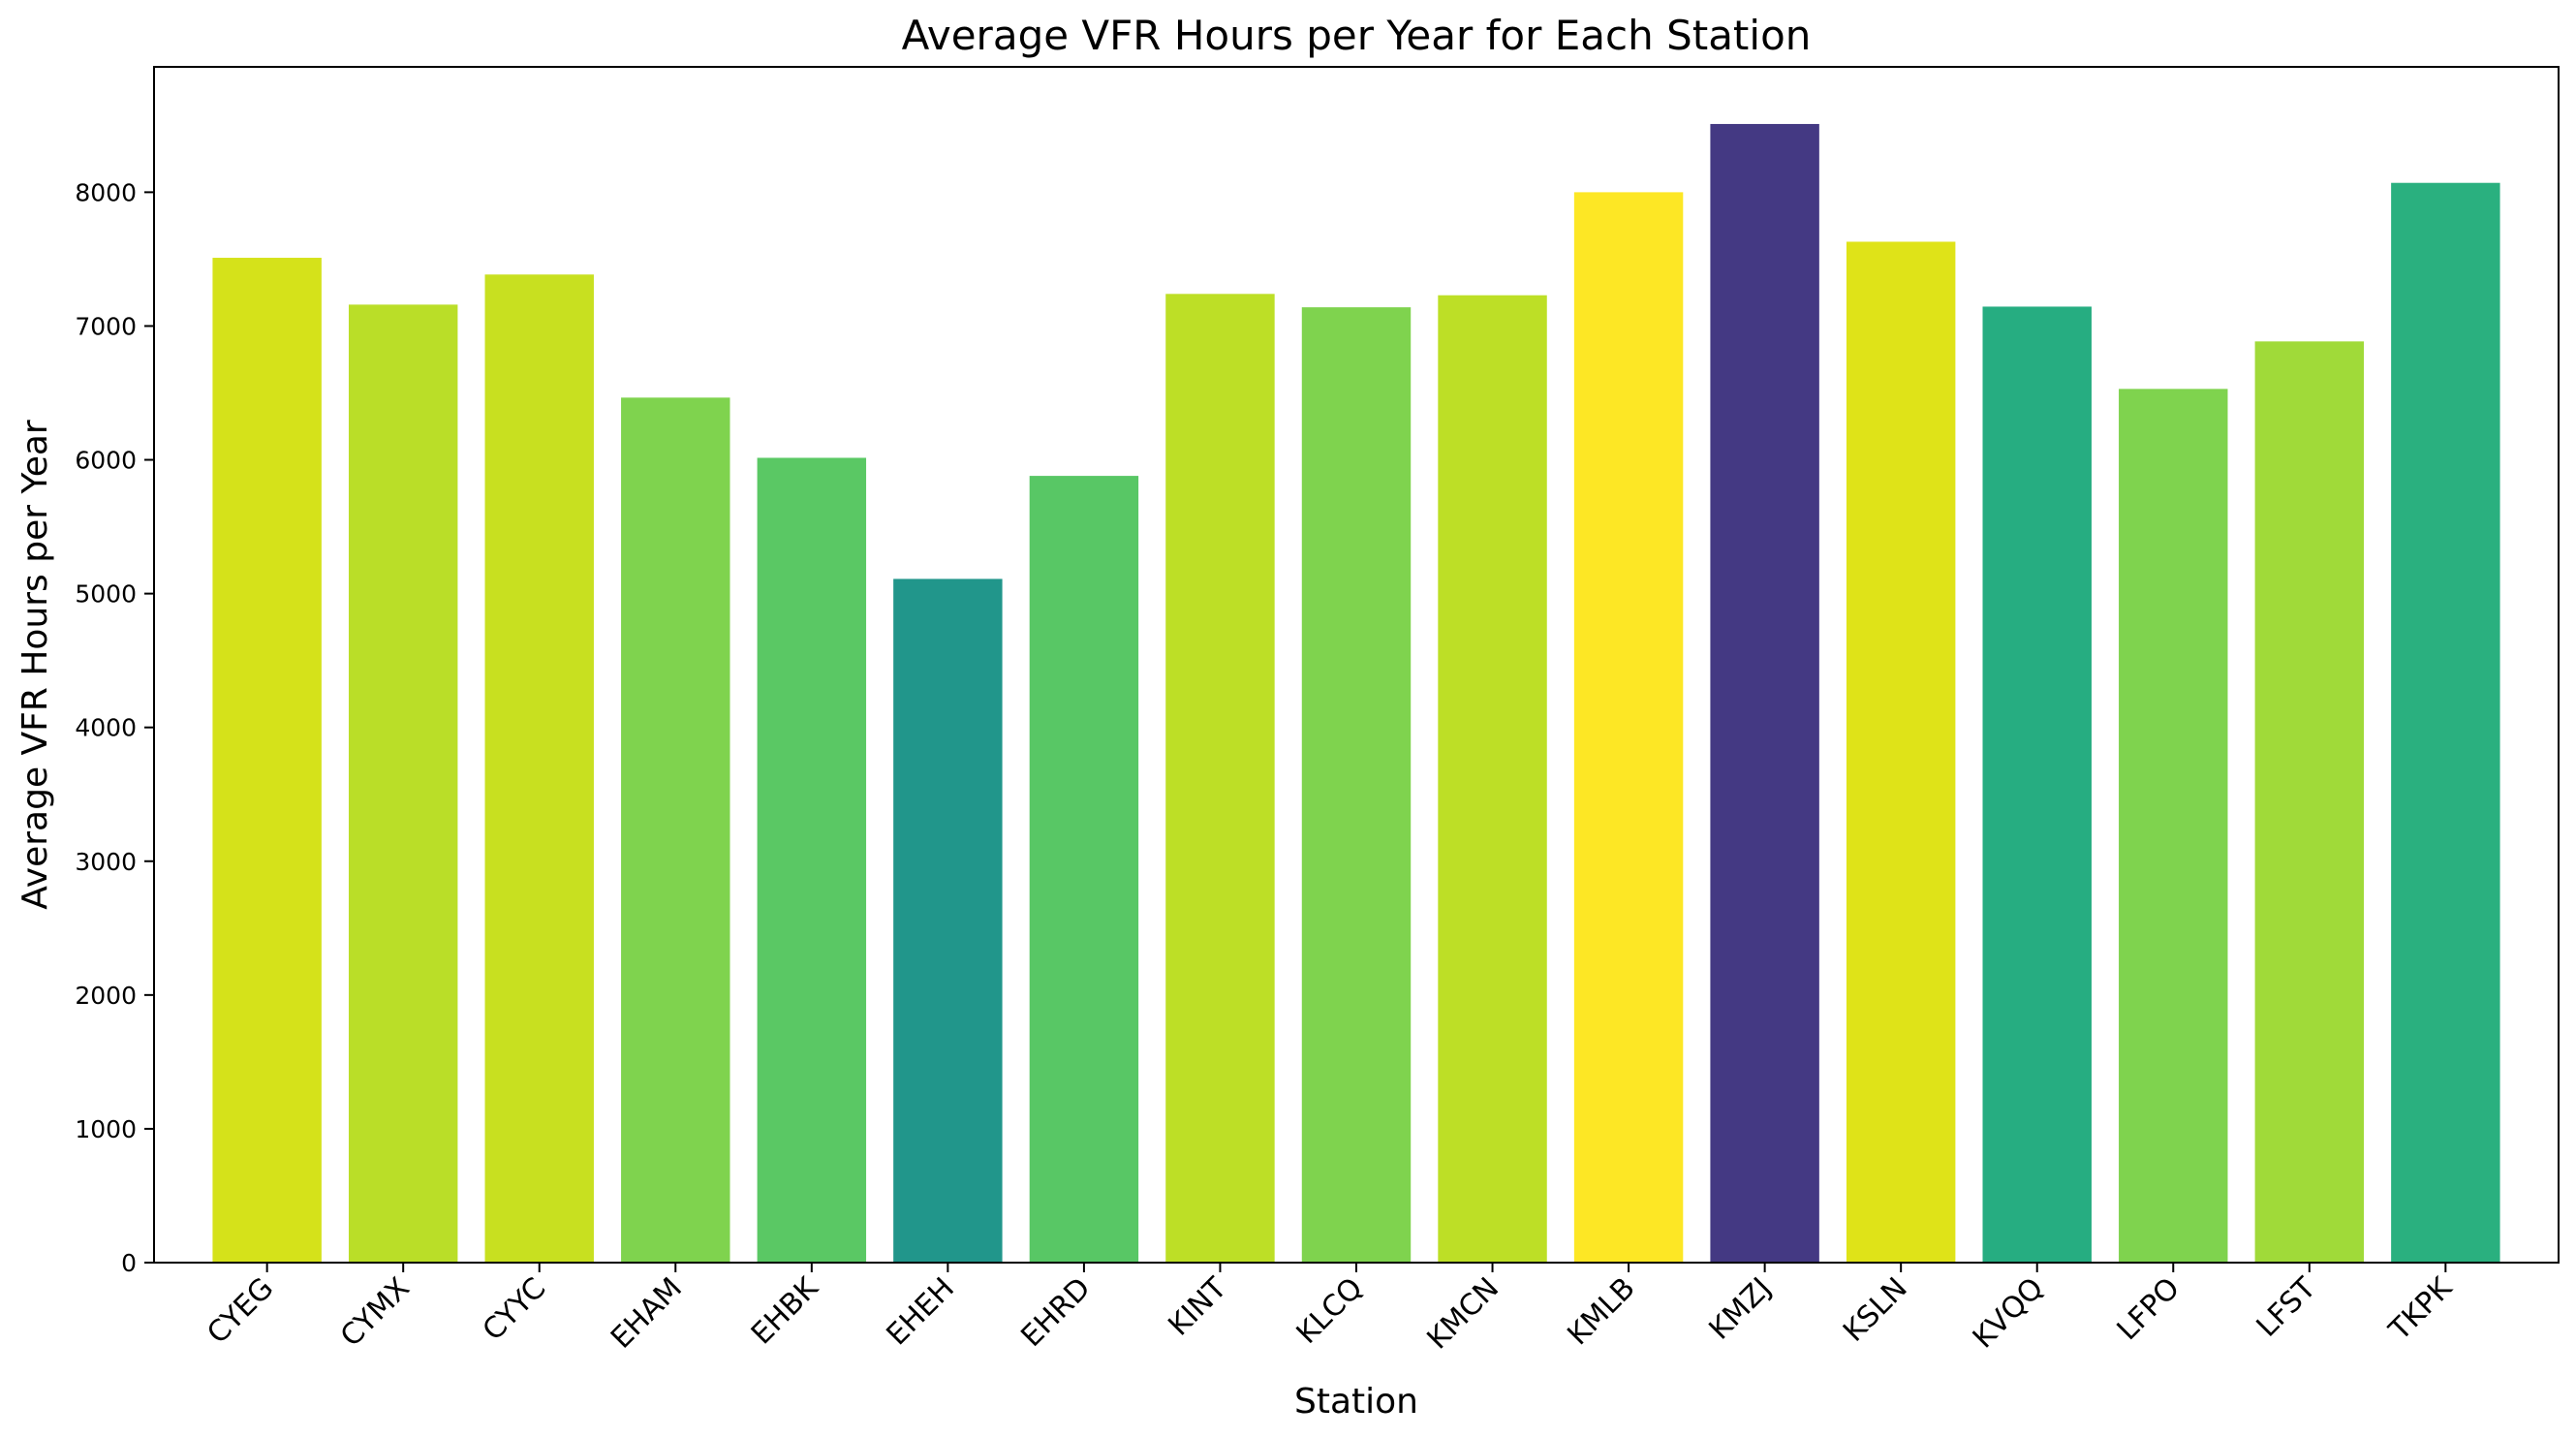 Image resolution: width=2576 pixels, height=1438 pixels. I want to click on y-axis-ticks: 0 1000 2000 3000 4000 5000 6000 7000 8000, so click(114, 727).